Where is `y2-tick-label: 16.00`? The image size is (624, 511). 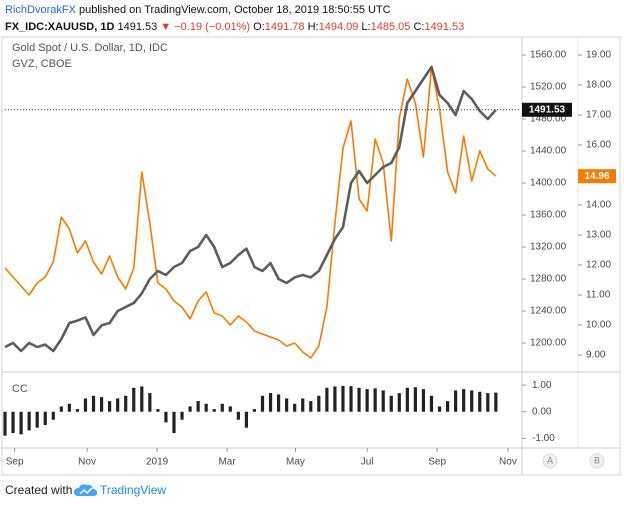 y2-tick-label: 16.00 is located at coordinates (598, 145).